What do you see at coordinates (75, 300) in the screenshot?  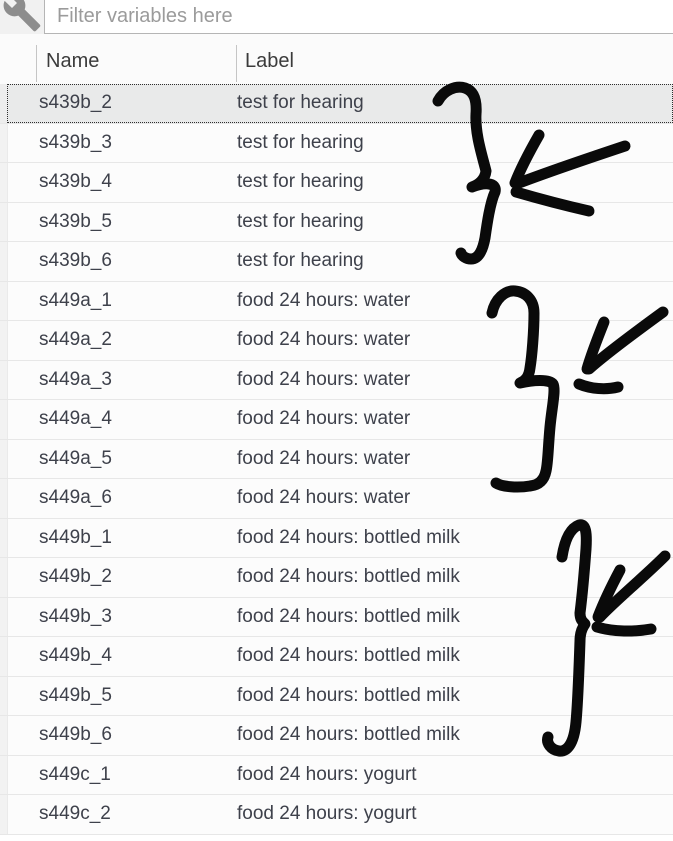 I see `variable-name: s449a_1` at bounding box center [75, 300].